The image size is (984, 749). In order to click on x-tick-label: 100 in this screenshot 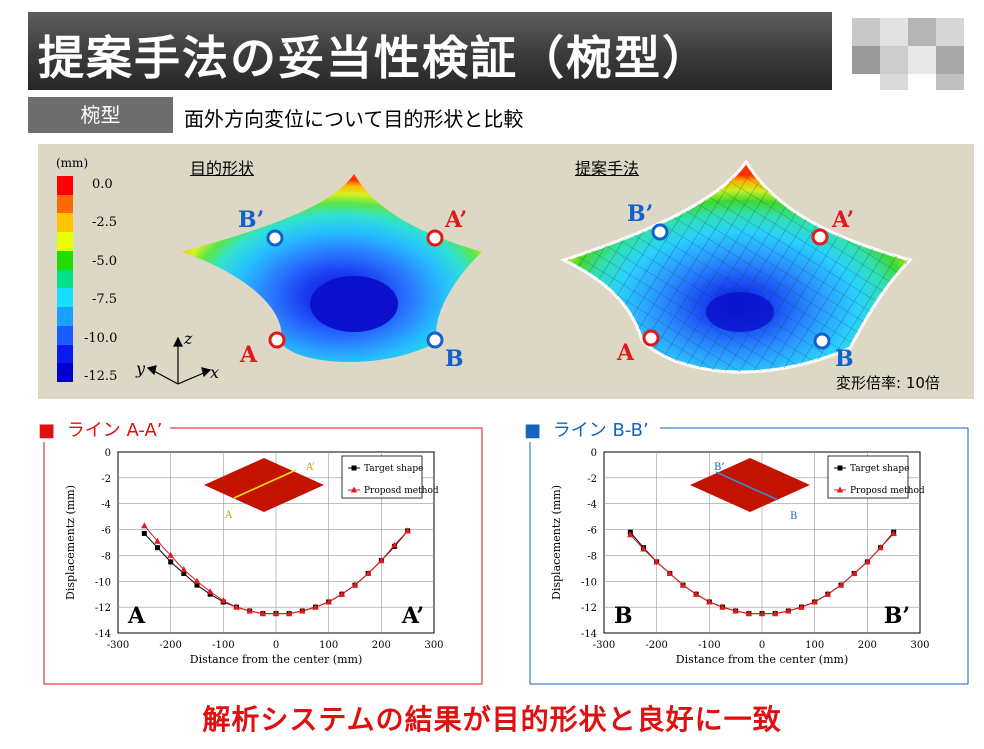, I will do `click(814, 645)`.